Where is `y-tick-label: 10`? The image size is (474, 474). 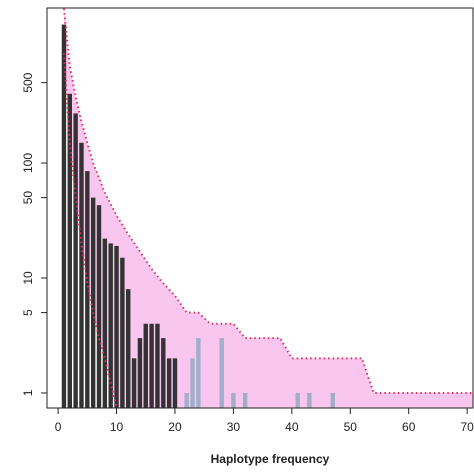
y-tick-label: 10 is located at coordinates (28, 278).